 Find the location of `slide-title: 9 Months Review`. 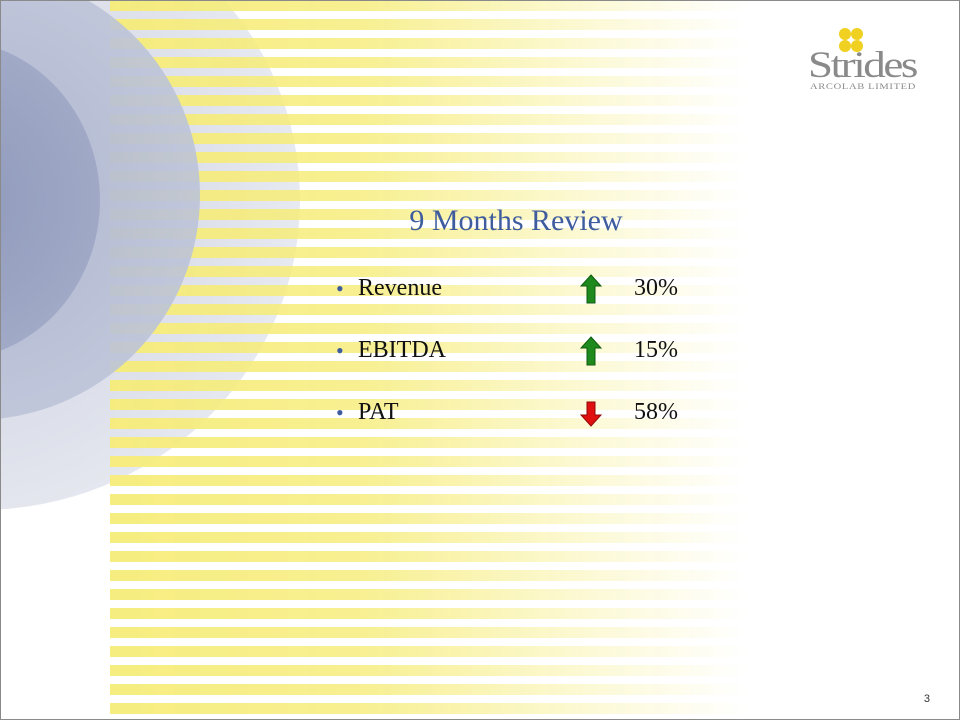

slide-title: 9 Months Review is located at coordinates (516, 220).